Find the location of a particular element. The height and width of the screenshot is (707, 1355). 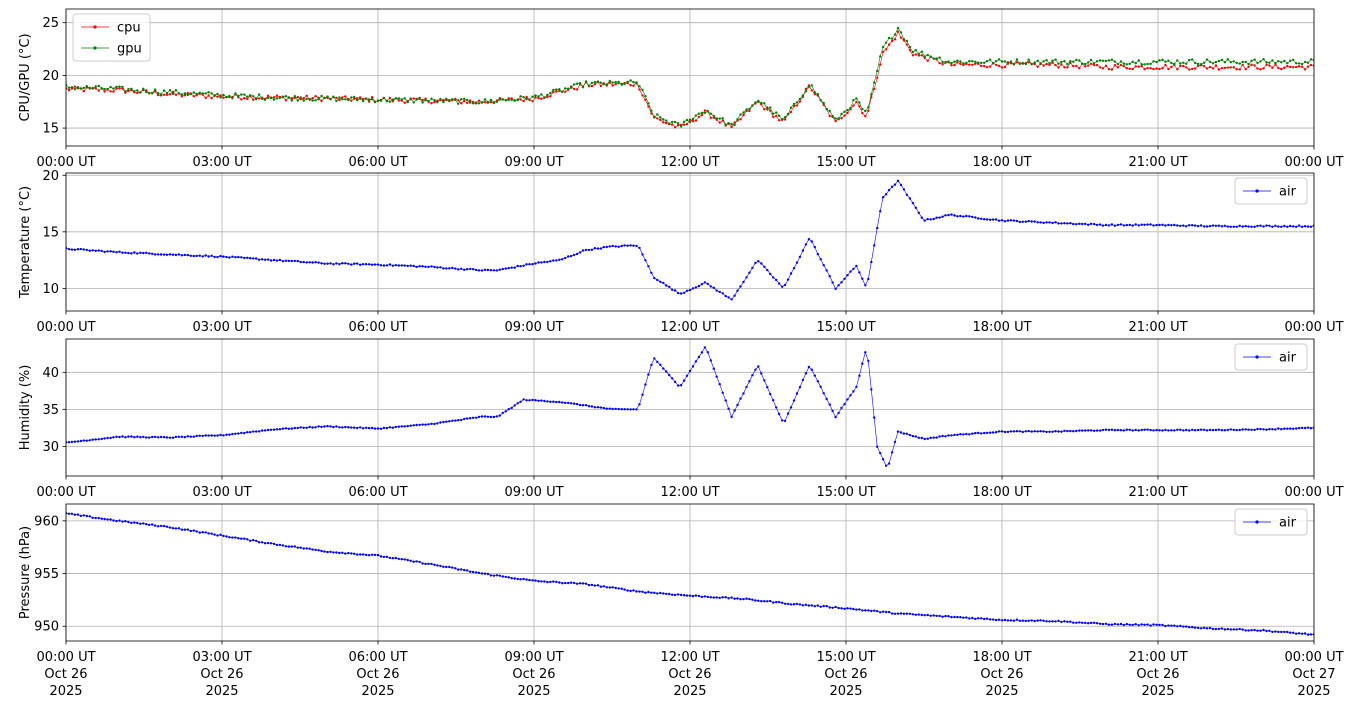

y-tick-label: 20 is located at coordinates (50, 176).